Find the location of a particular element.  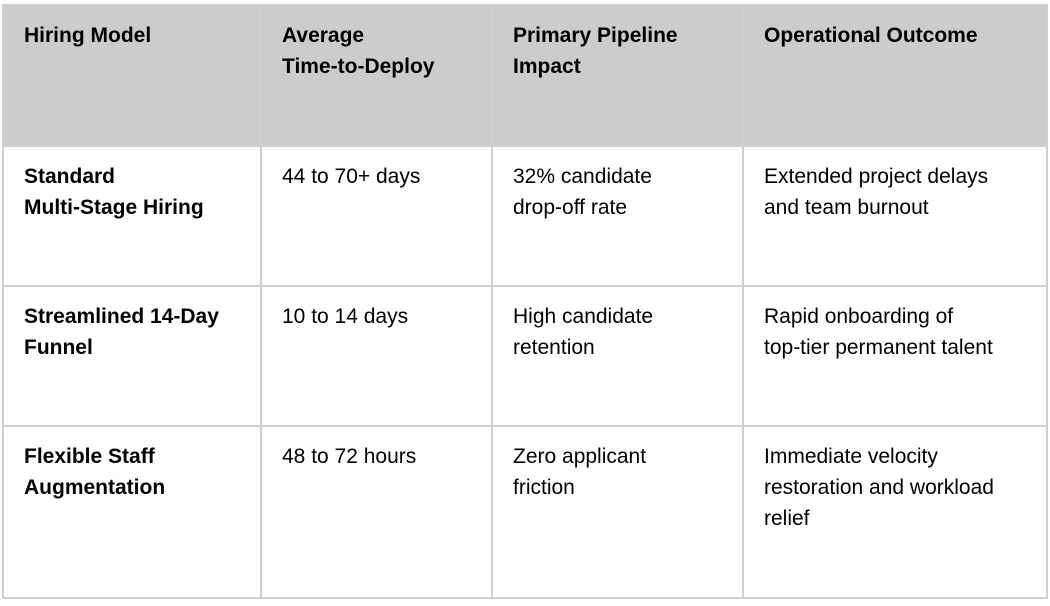

cell-pipeline-impact: High candidate retention is located at coordinates (617, 356).